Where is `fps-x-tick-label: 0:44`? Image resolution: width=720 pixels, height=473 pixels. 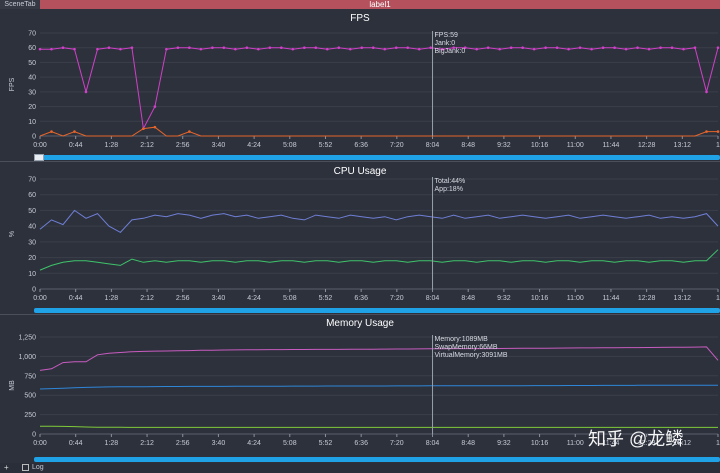 fps-x-tick-label: 0:44 is located at coordinates (76, 145).